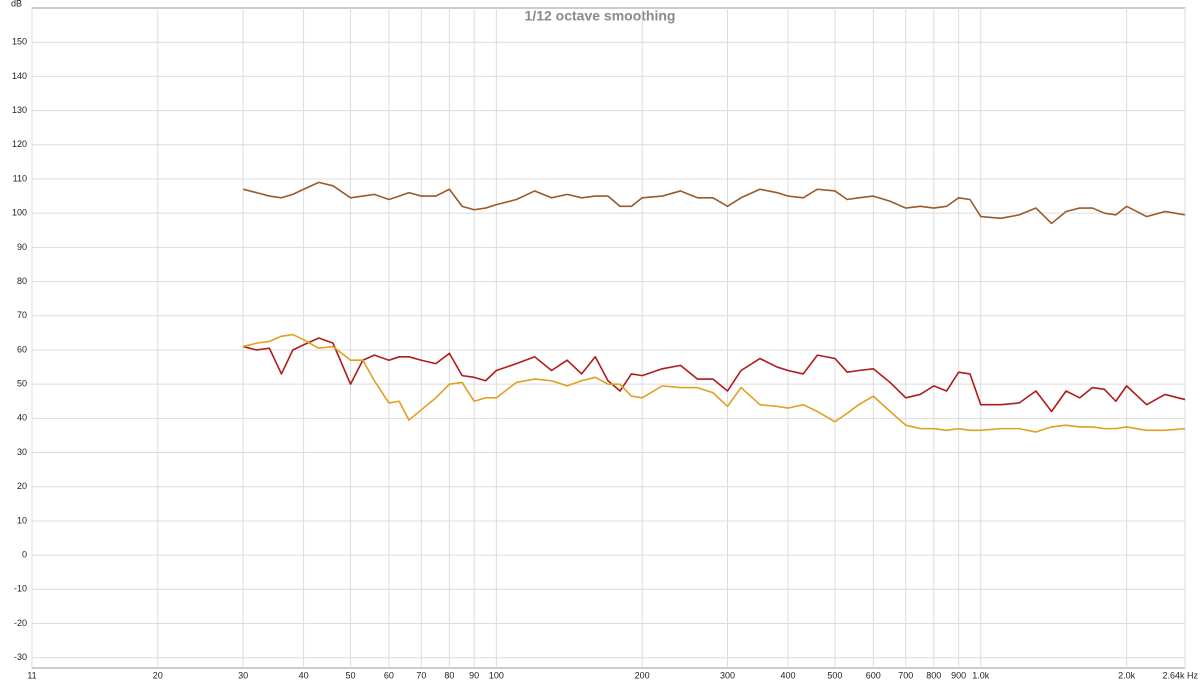 Image resolution: width=1200 pixels, height=682 pixels. I want to click on x-tick-label: 400, so click(787, 675).